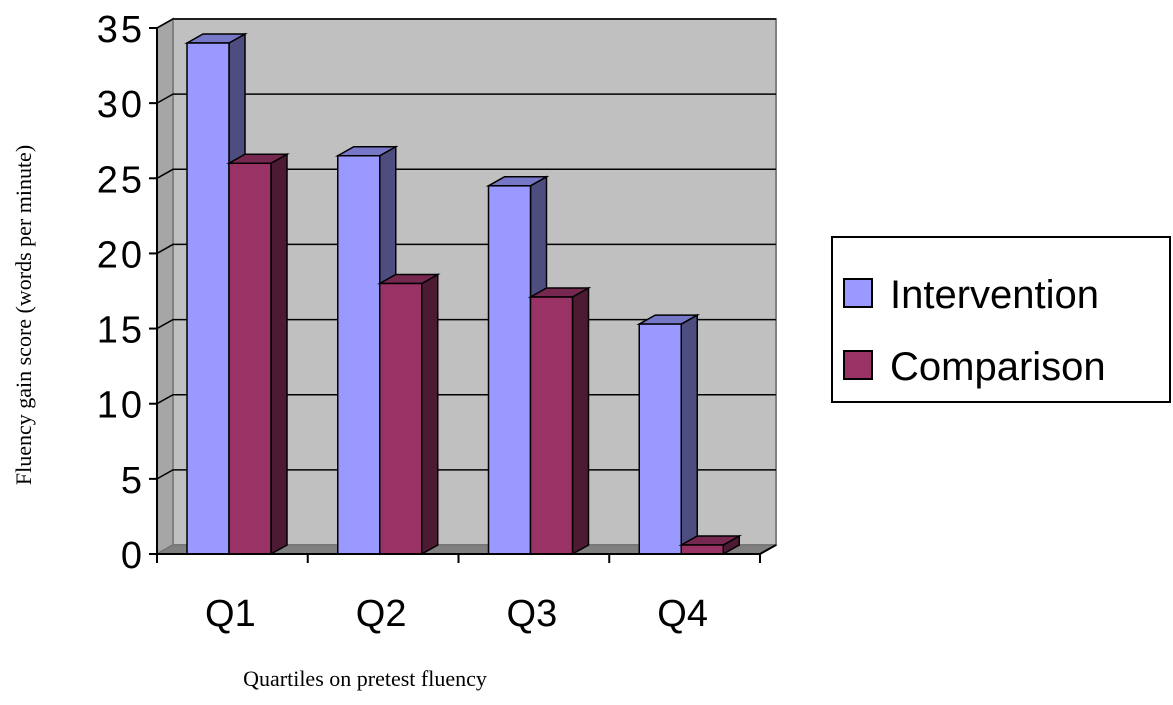 The height and width of the screenshot is (705, 1173). I want to click on y-tick-label: 30, so click(121, 105).